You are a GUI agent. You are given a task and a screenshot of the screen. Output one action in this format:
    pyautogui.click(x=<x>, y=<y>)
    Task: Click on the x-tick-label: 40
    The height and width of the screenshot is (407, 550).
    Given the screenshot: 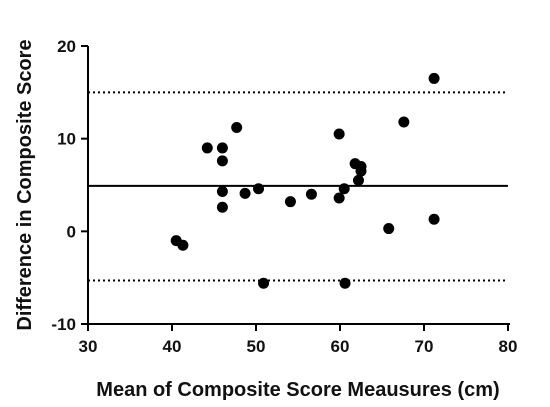 What is the action you would take?
    pyautogui.click(x=172, y=346)
    